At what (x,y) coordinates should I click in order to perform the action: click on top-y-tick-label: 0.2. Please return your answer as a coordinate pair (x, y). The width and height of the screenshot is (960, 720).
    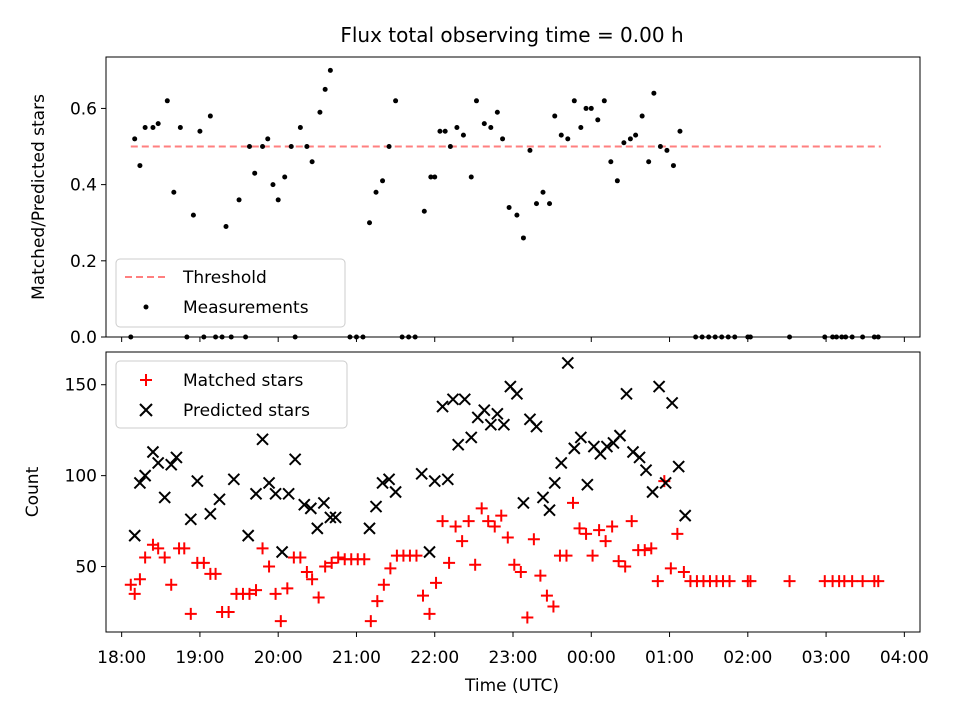
    Looking at the image, I should click on (83, 262).